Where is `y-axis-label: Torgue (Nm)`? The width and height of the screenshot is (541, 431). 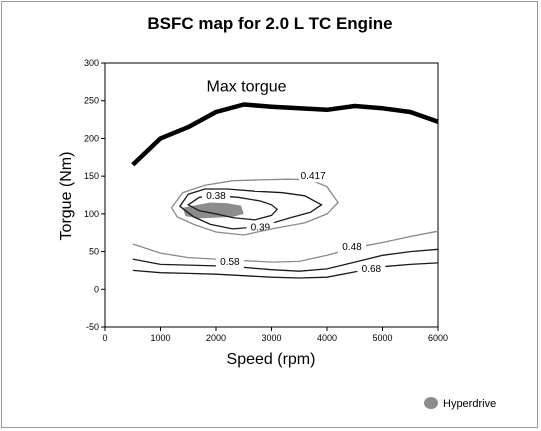
y-axis-label: Torgue (Nm) is located at coordinates (66, 196).